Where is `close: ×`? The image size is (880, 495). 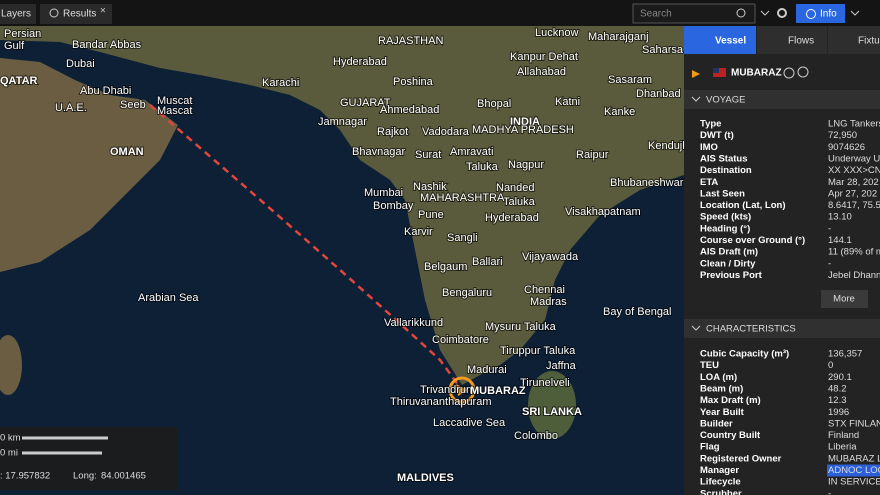
close: × is located at coordinates (103, 11).